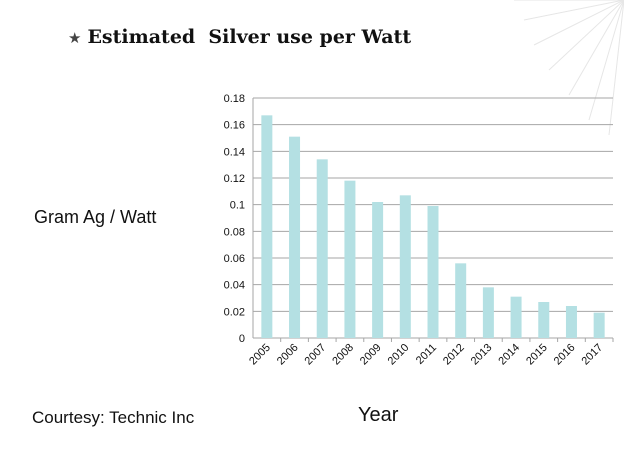  Describe the element at coordinates (234, 259) in the screenshot. I see `y-tick-label: 0.06` at that location.